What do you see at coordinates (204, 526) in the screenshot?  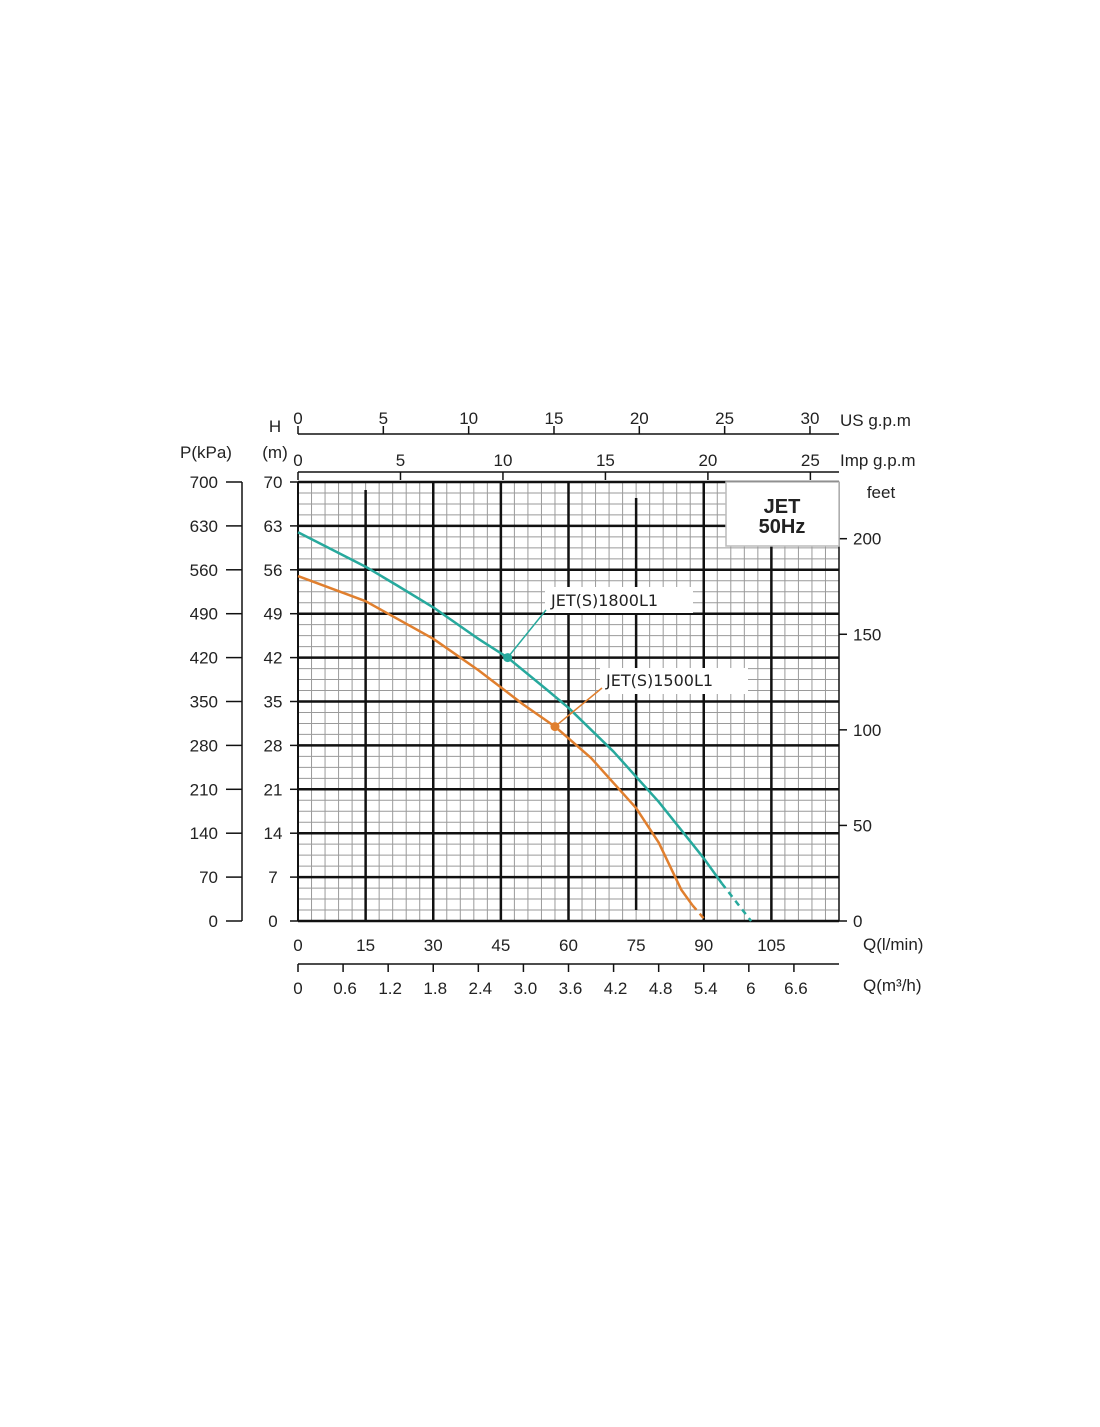 I see `y-tick-label-pressure: 630` at bounding box center [204, 526].